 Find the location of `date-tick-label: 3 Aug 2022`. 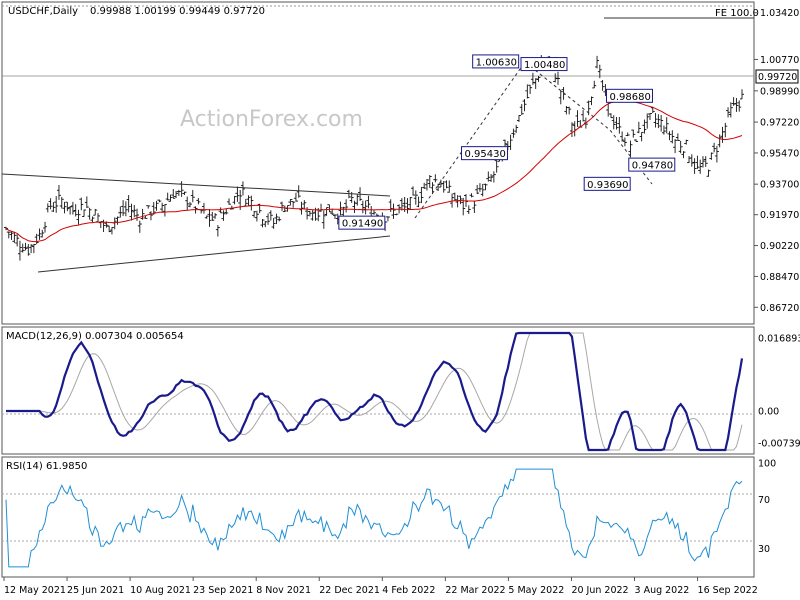

date-tick-label: 3 Aug 2022 is located at coordinates (662, 590).